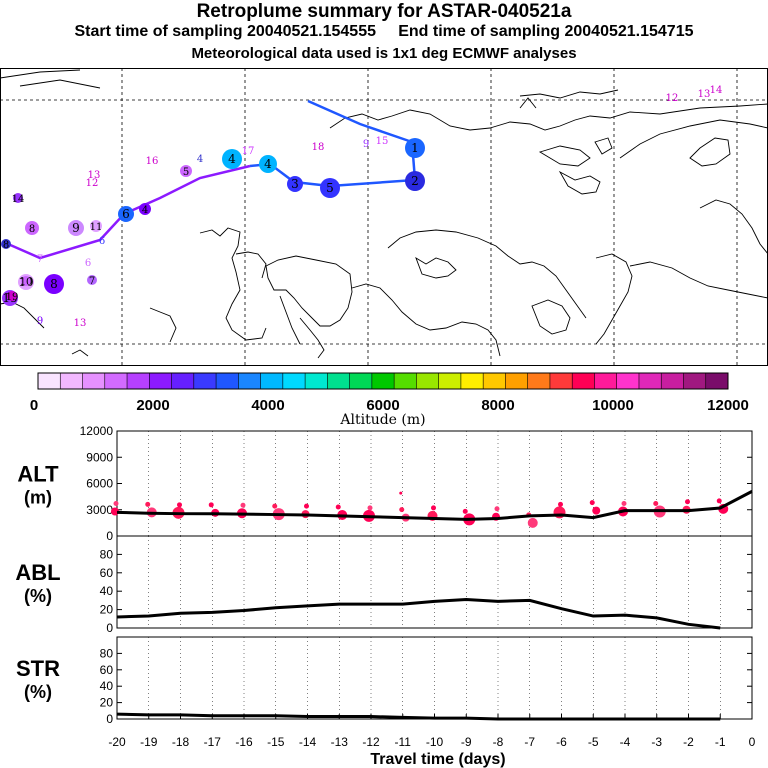 This screenshot has width=768, height=768. What do you see at coordinates (340, 742) in the screenshot?
I see `xtick-label: -13` at bounding box center [340, 742].